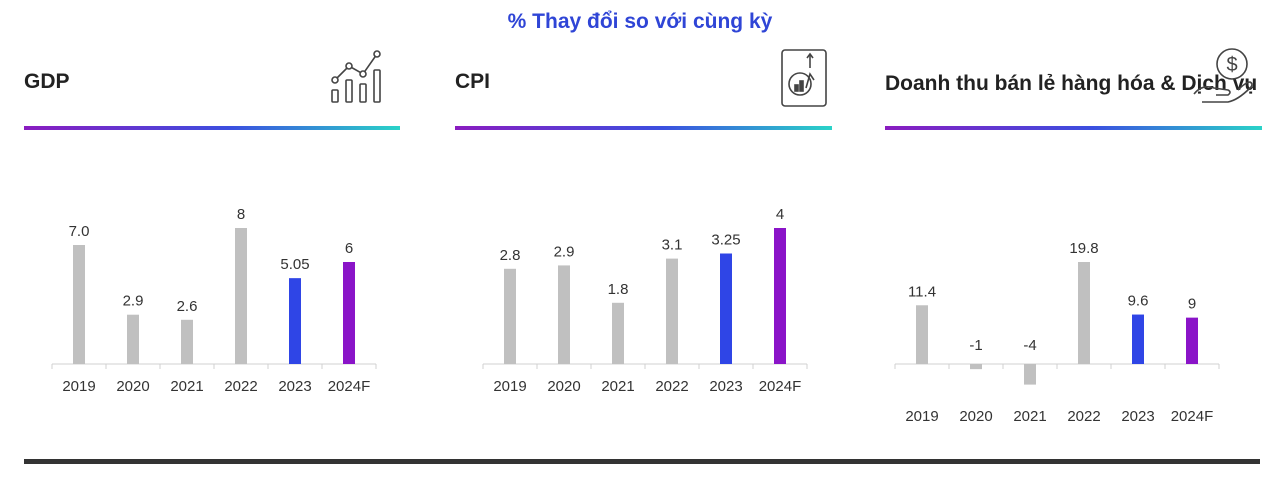  I want to click on panel-title: CPI, so click(473, 81).